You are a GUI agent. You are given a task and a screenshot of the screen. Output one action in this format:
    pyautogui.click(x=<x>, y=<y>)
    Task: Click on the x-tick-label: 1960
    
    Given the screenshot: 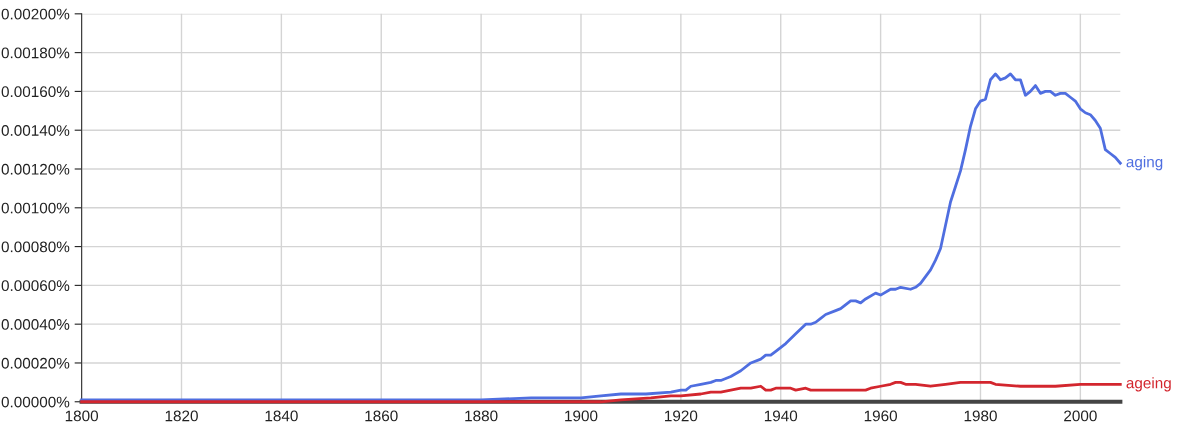 What is the action you would take?
    pyautogui.click(x=880, y=416)
    